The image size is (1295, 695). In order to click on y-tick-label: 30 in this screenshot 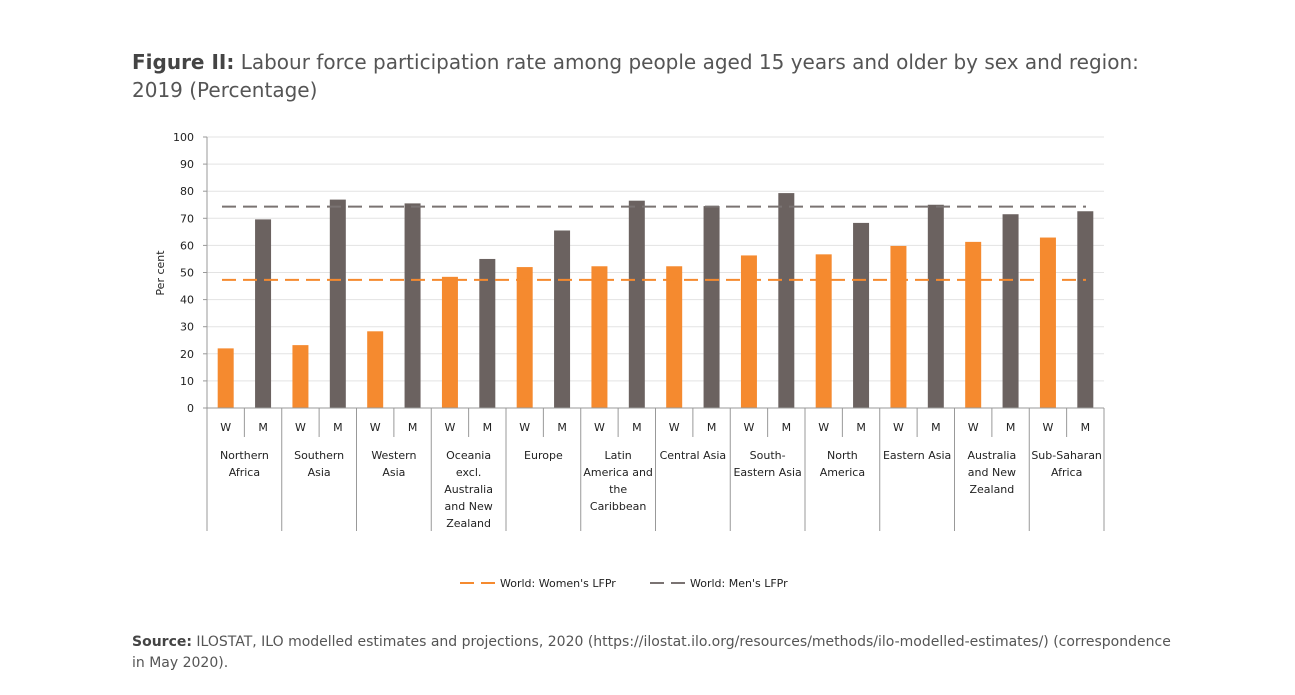, I will do `click(187, 327)`.